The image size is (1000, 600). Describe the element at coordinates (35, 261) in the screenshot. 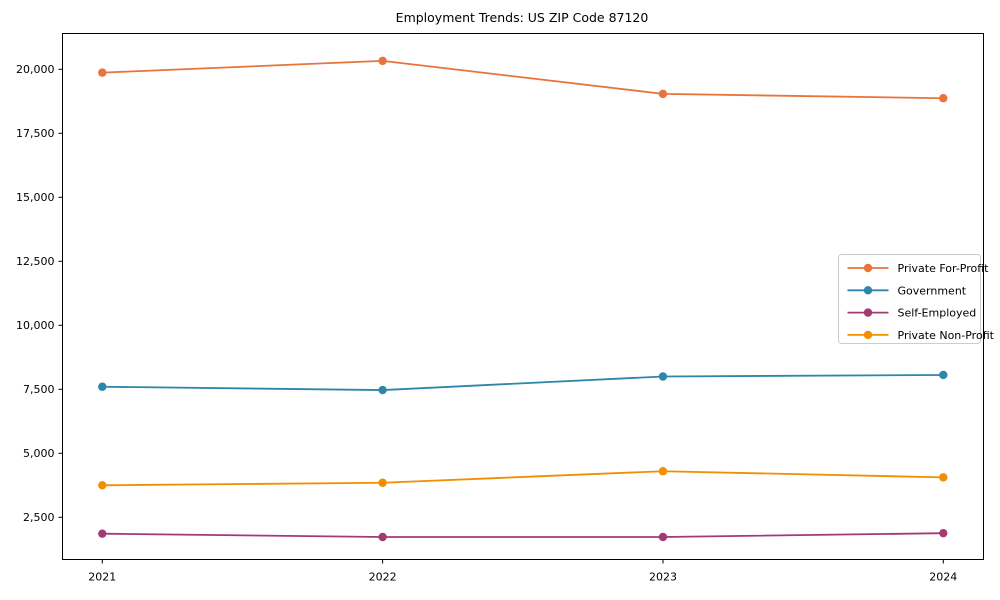

I see `y-tick-label: 12,500` at that location.